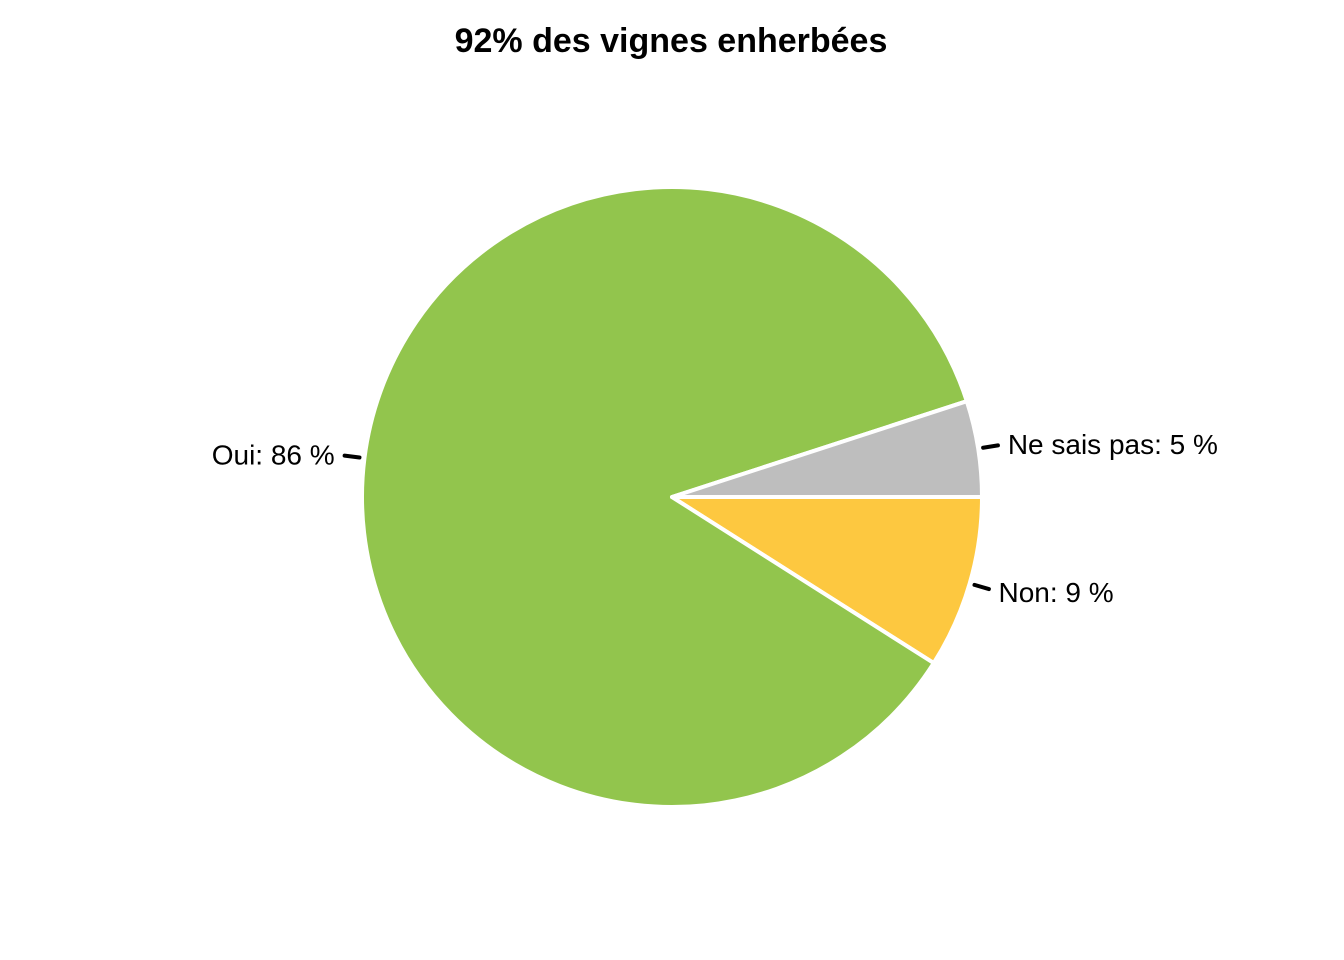 This screenshot has height=960, width=1344. Describe the element at coordinates (273, 454) in the screenshot. I see `slice-label-oui: Oui: 86 %` at that location.